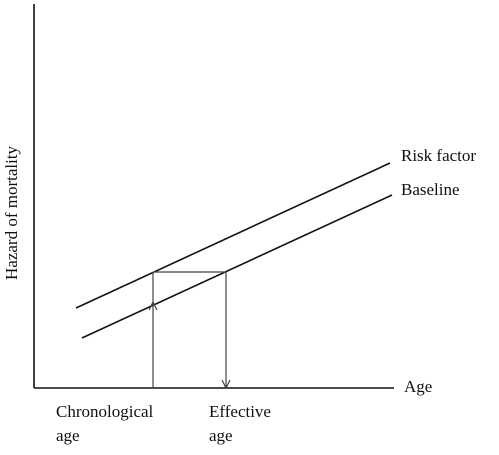  I want to click on chronological-age-arrowhead, so click(153, 305).